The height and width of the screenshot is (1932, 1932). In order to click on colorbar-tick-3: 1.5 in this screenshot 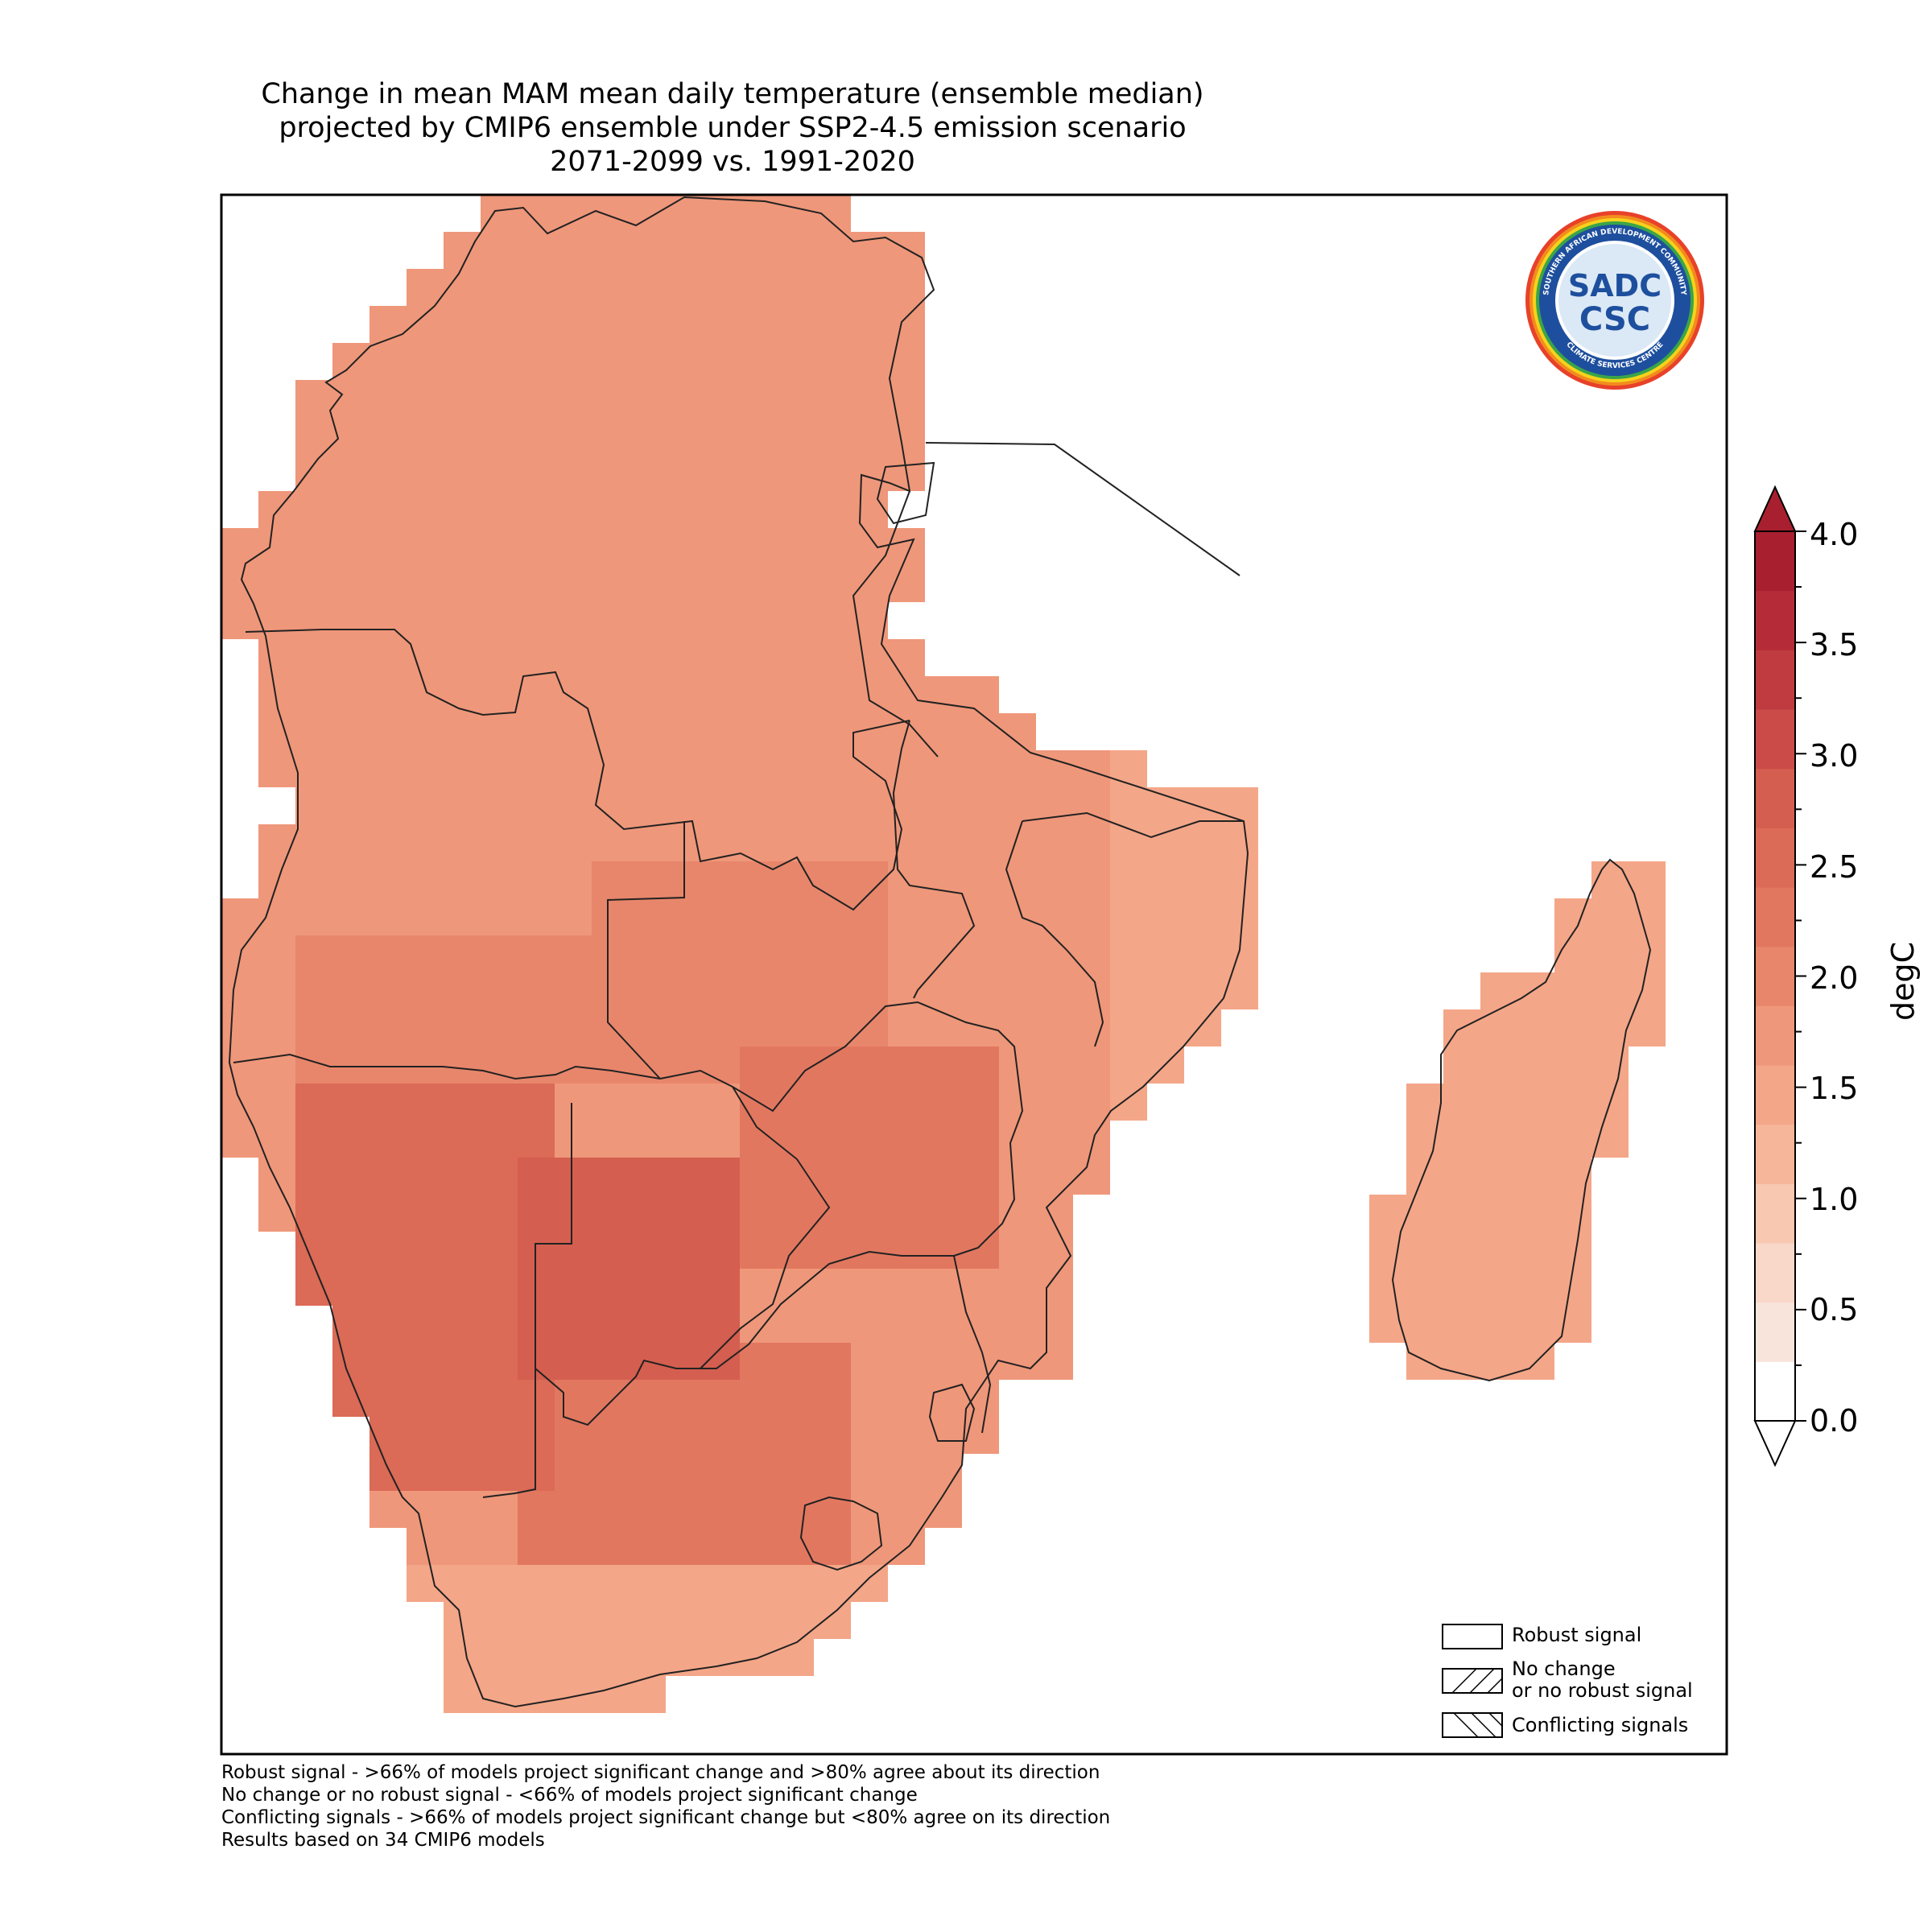, I will do `click(1834, 1088)`.